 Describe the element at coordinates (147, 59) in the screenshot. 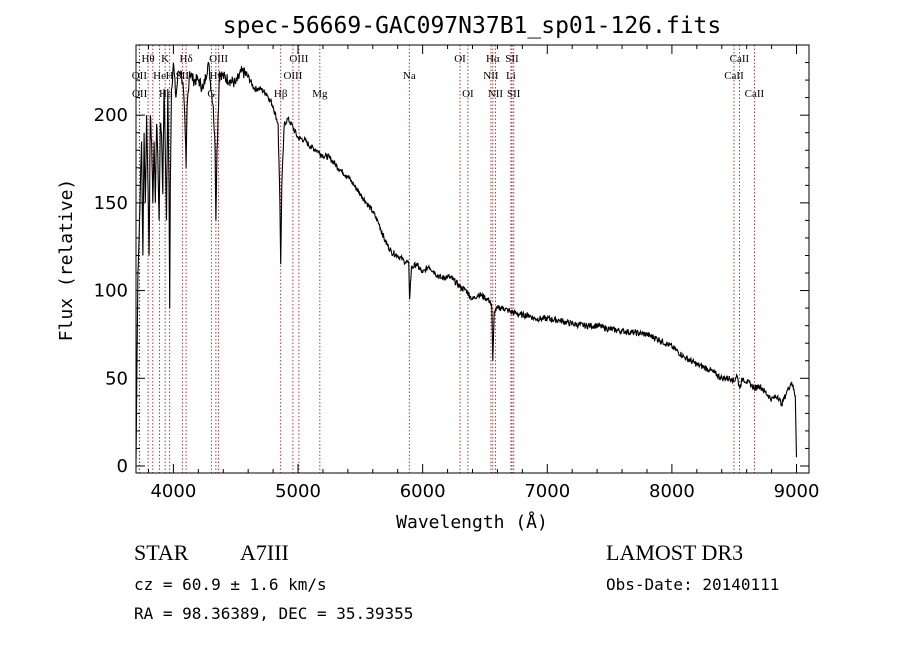

I see `line-label-0: Hθ` at that location.